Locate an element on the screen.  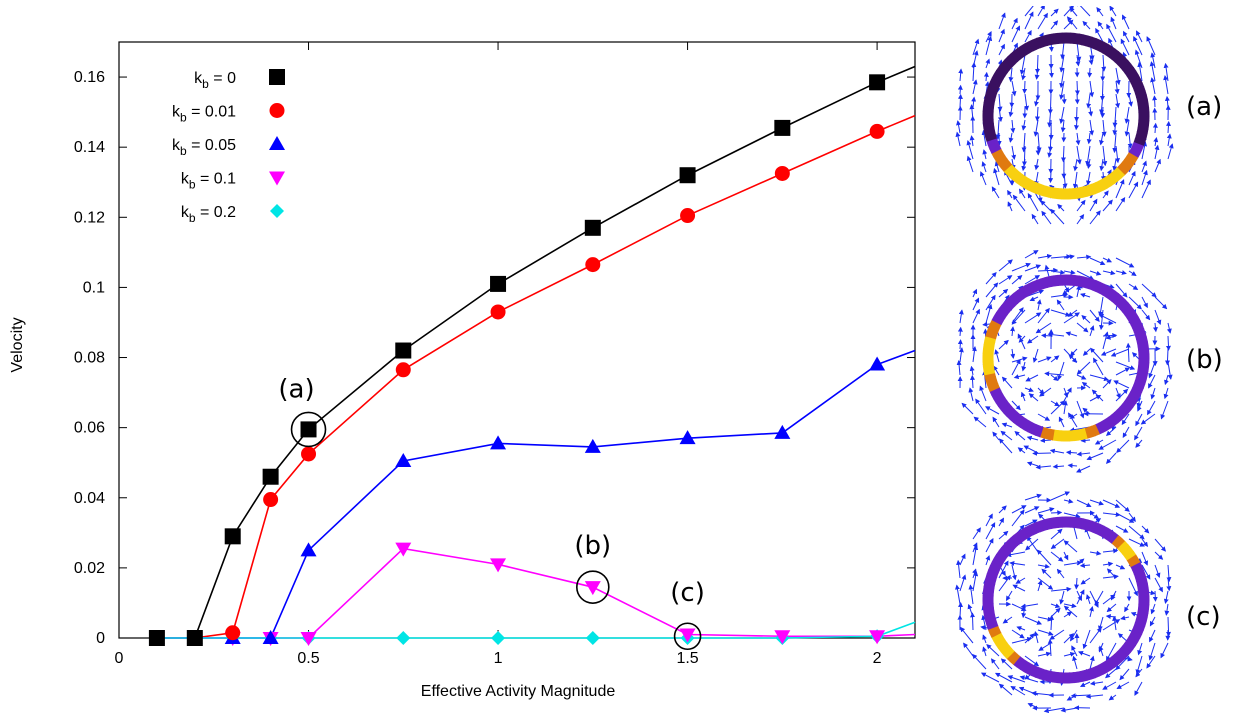
y-tick-label: 0.16 is located at coordinates (89, 77).